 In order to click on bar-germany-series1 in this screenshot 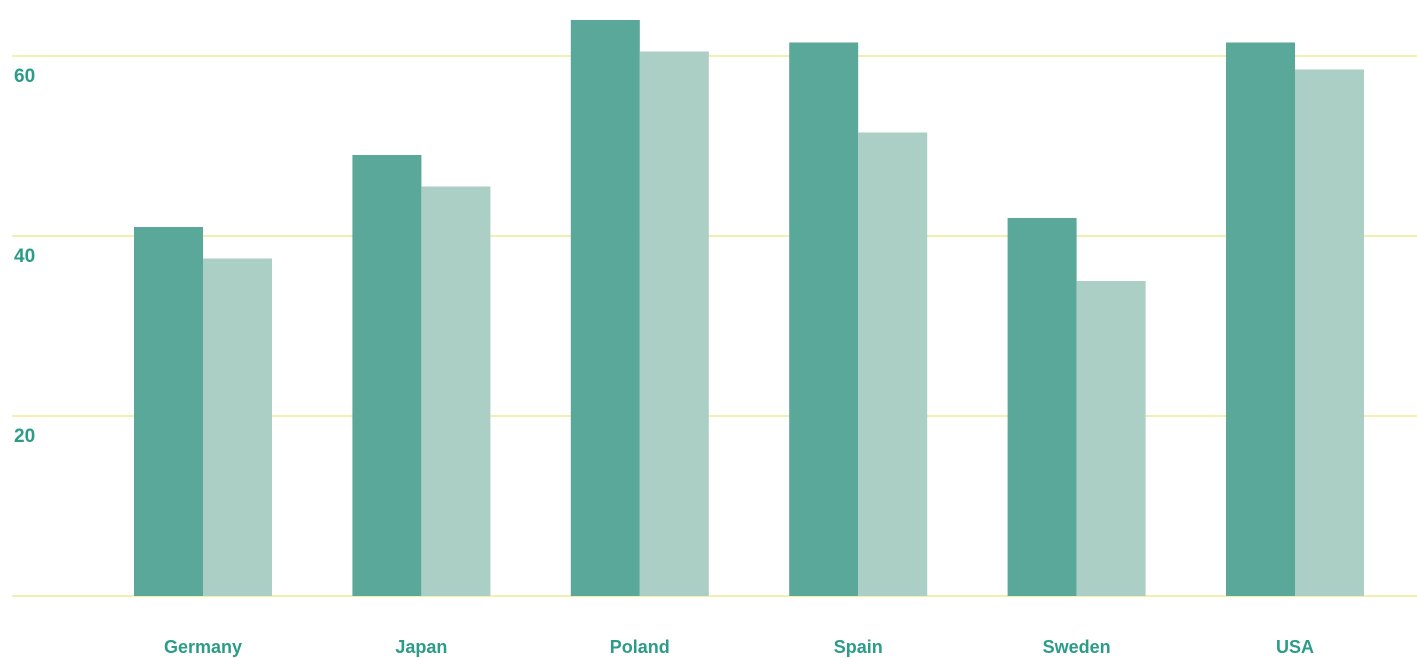, I will do `click(168, 411)`.